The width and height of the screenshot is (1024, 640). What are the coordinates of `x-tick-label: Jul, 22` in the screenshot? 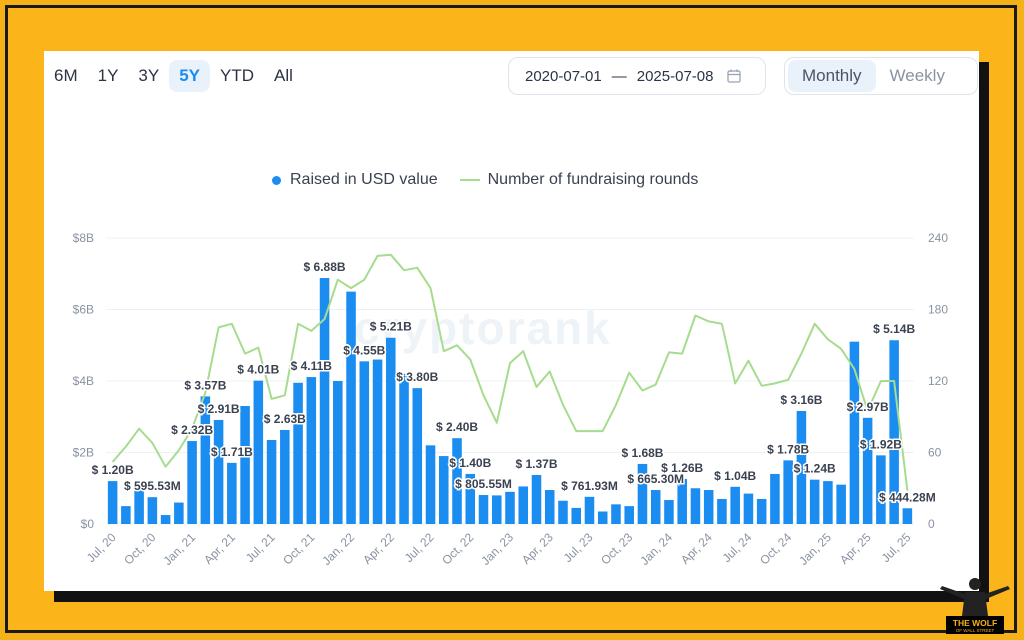 It's located at (419, 547).